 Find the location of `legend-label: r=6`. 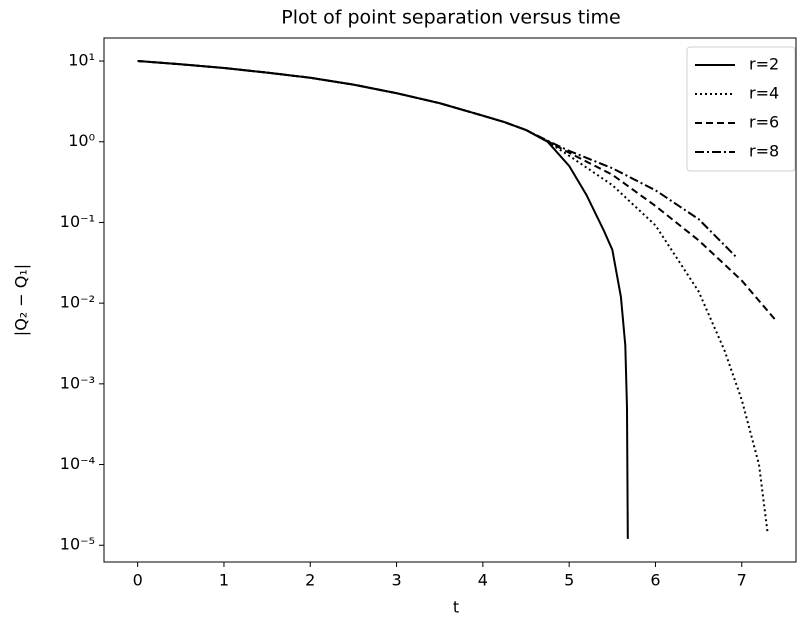

legend-label: r=6 is located at coordinates (764, 122).